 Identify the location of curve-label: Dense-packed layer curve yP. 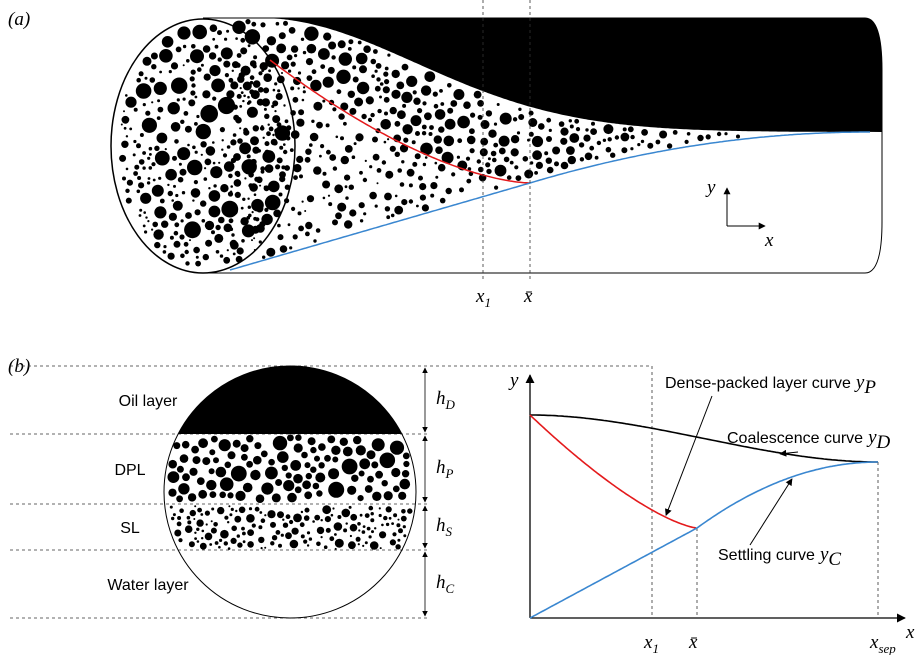
(770, 385).